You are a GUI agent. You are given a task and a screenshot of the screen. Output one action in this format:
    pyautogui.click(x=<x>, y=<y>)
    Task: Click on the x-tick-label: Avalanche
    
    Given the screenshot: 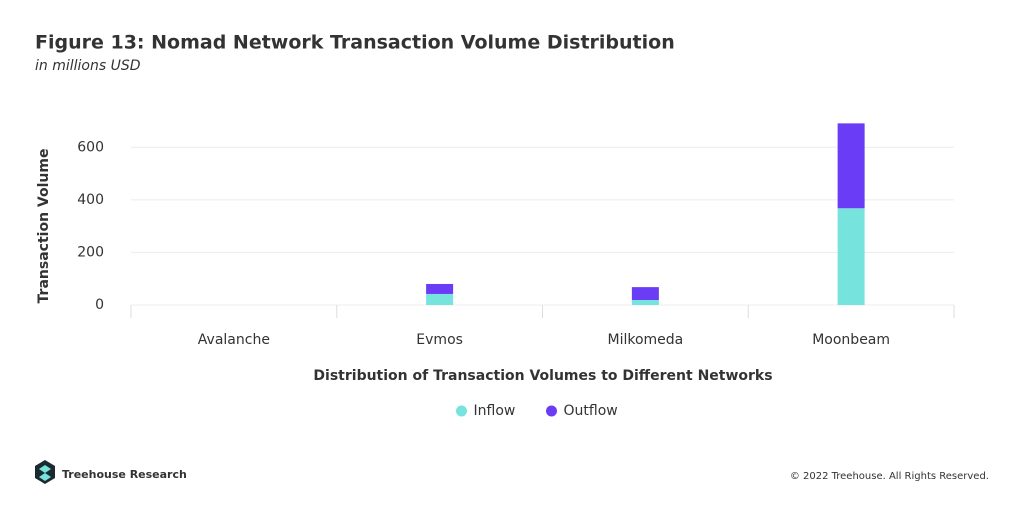 What is the action you would take?
    pyautogui.click(x=234, y=340)
    